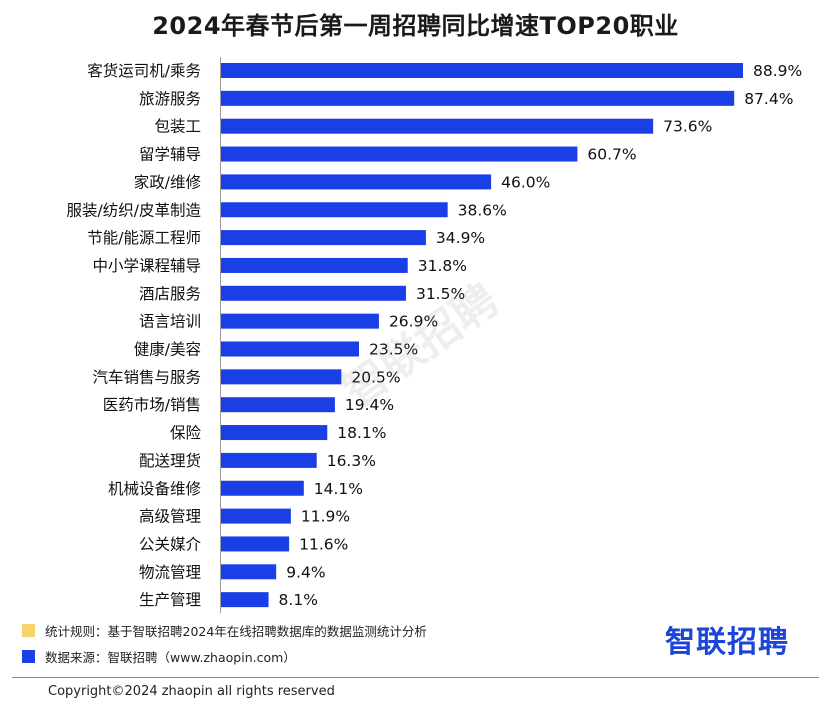  I want to click on value-label: 73.6%, so click(687, 127).